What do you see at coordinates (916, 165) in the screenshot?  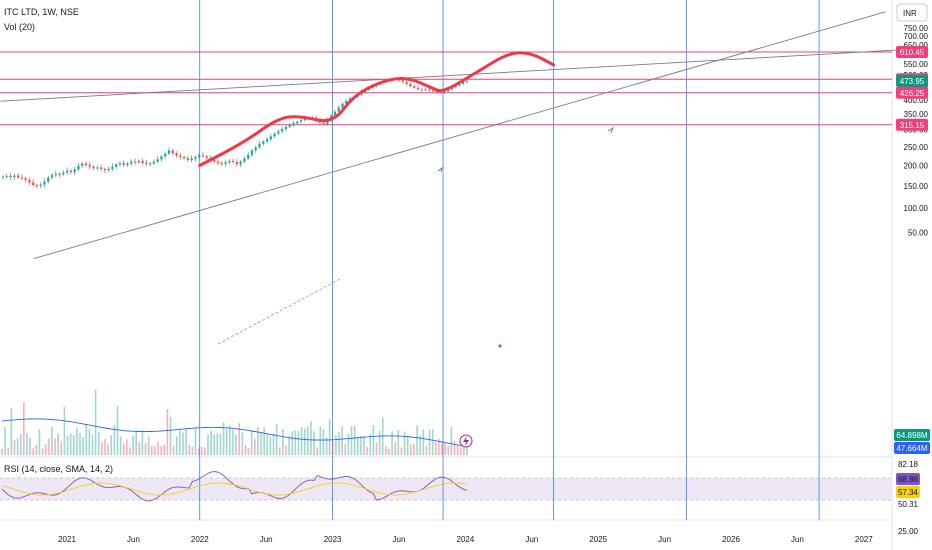 I see `price-tick-label: 200.00` at bounding box center [916, 165].